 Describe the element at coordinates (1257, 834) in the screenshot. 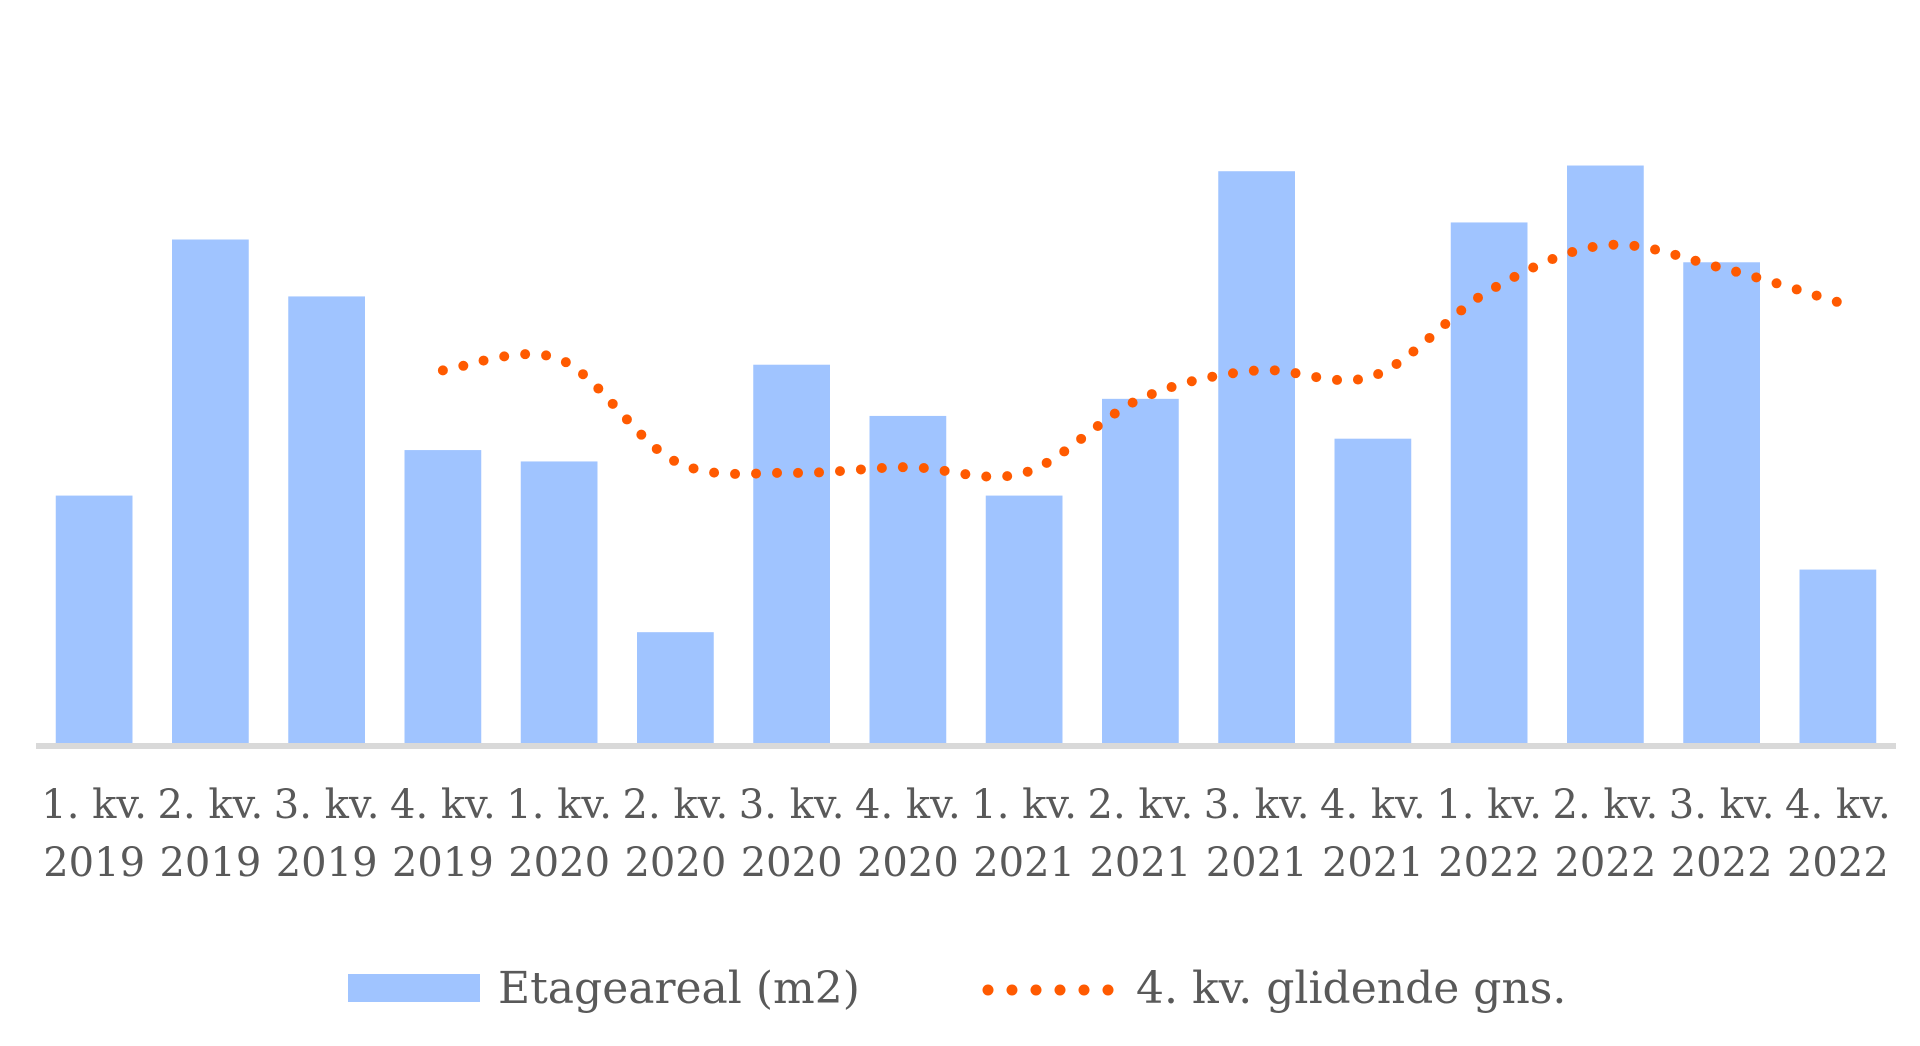

I see `x-tick-label: 3. kv. 2021` at that location.